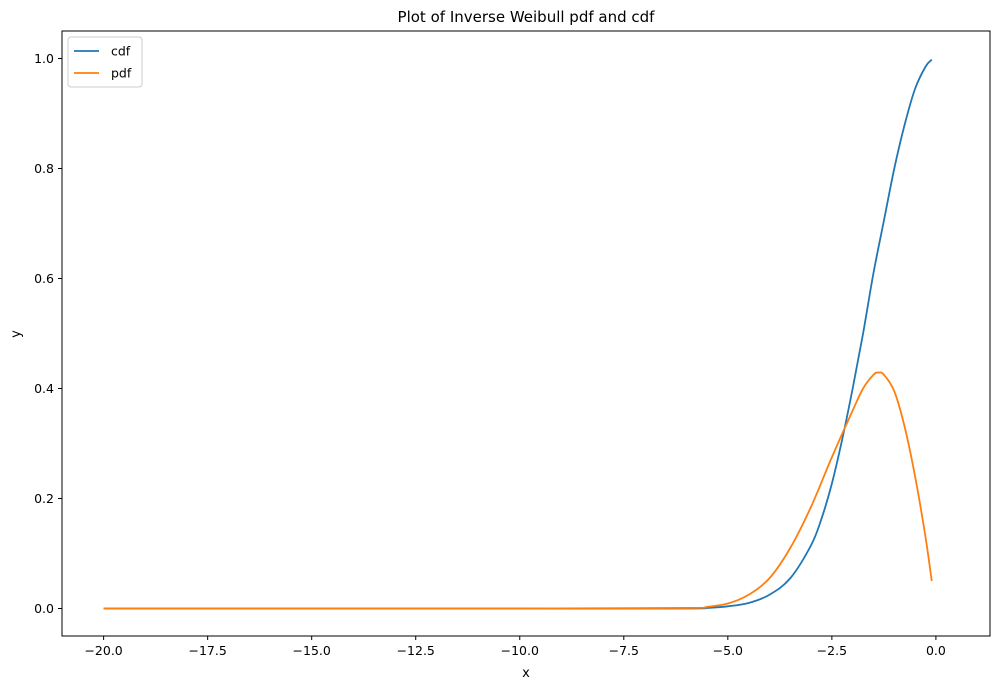  What do you see at coordinates (16, 334) in the screenshot?
I see `y-axis-label: y` at bounding box center [16, 334].